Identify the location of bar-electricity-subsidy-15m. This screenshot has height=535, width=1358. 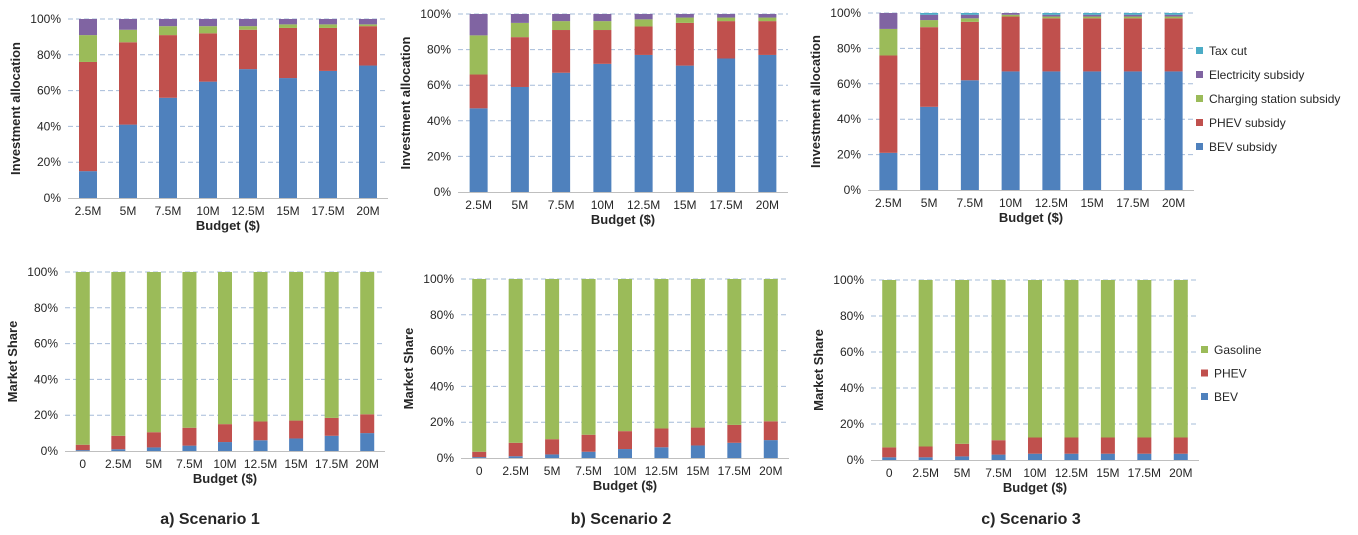
(1092, 15).